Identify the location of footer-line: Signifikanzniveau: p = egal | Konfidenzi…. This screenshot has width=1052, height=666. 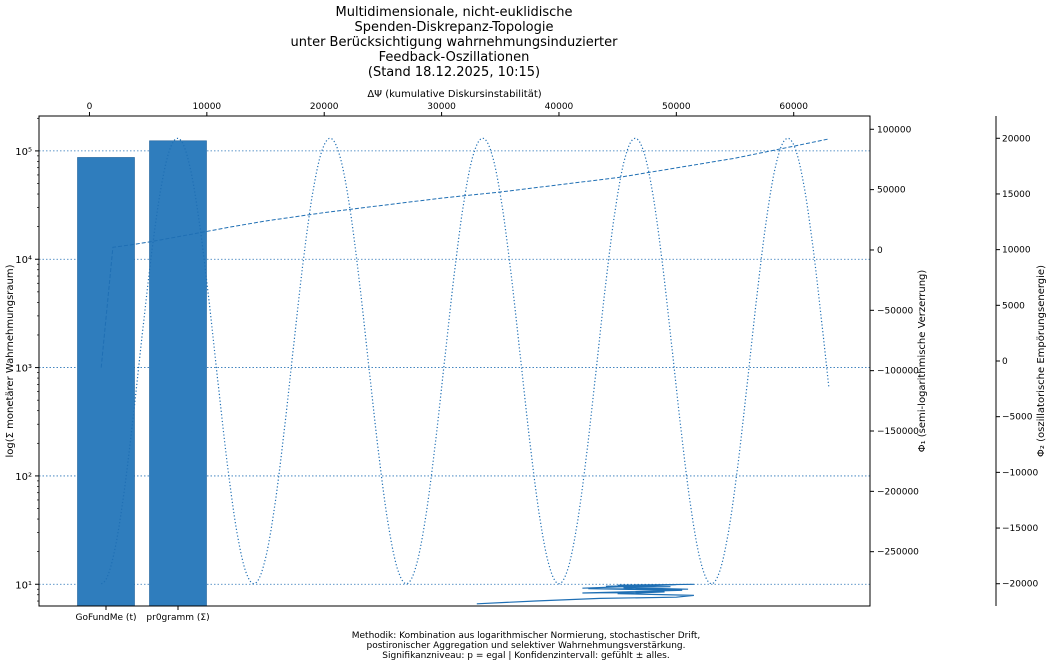
(525, 656).